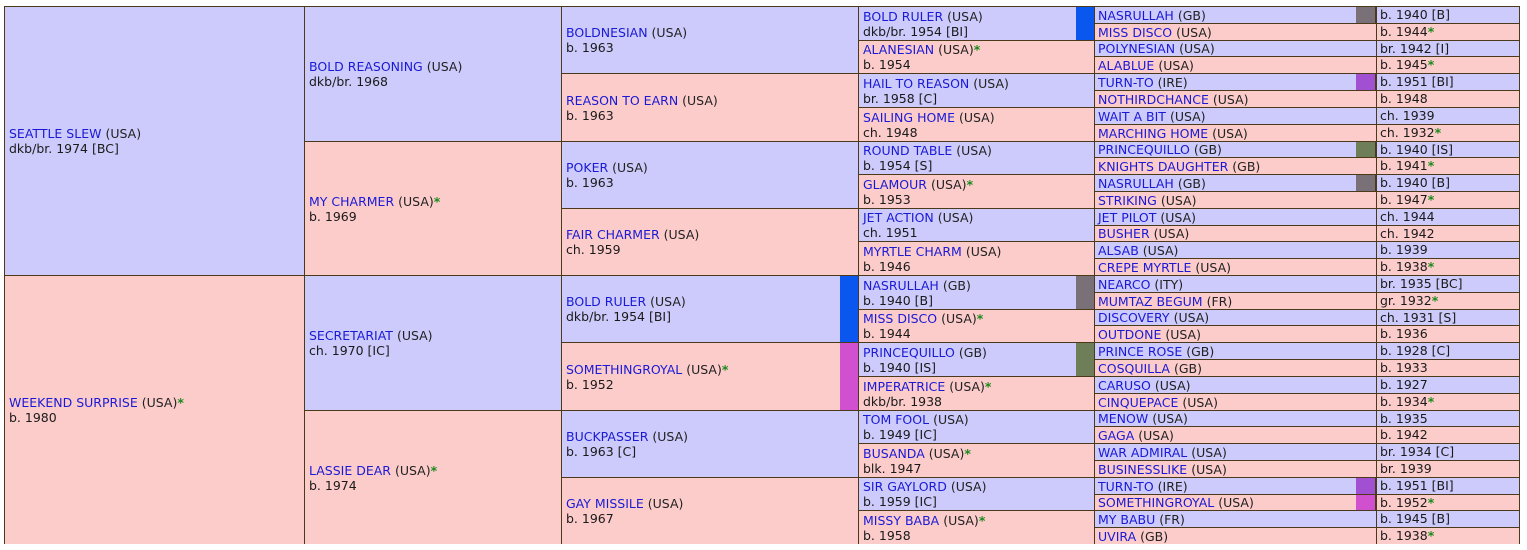  What do you see at coordinates (1118, 250) in the screenshot?
I see `horse-name-link: ALSAB` at bounding box center [1118, 250].